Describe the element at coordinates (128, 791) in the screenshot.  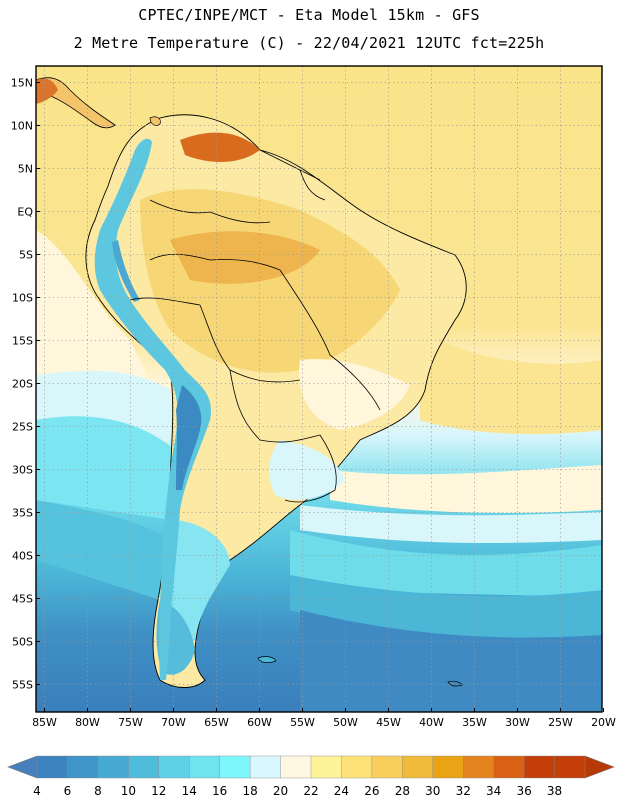
I see `colorbar-label: 10` at that location.